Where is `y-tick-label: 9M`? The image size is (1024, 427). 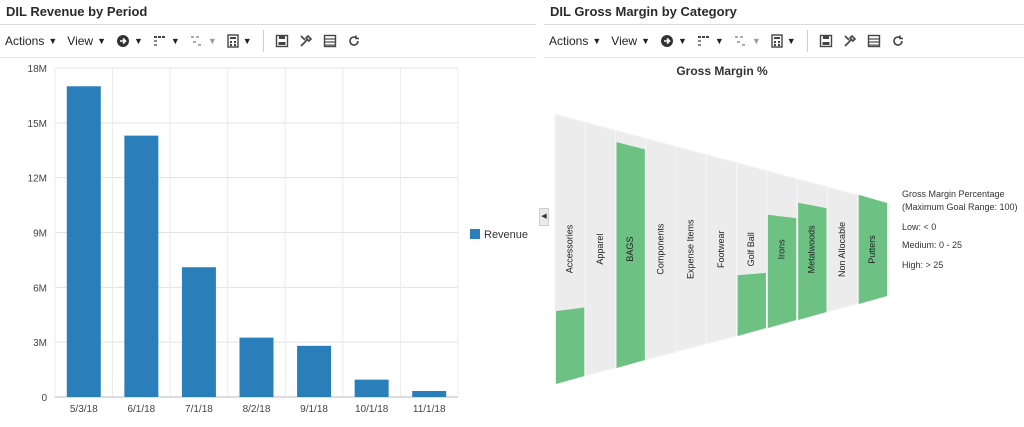
y-tick-label: 9M is located at coordinates (40, 234).